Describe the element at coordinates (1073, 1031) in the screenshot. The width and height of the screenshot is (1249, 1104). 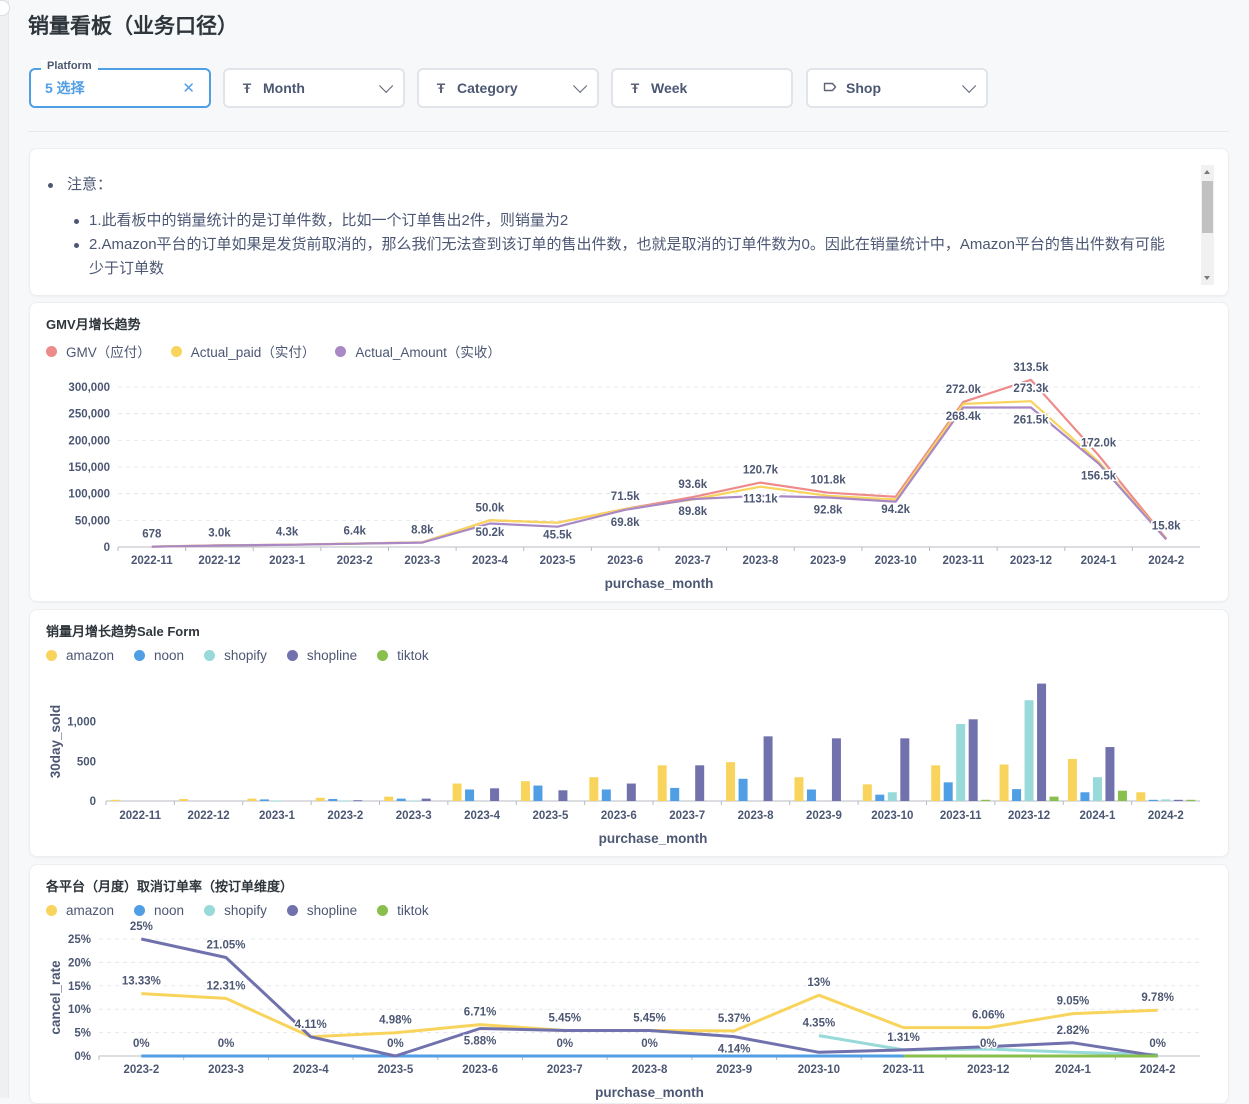
I see `data-label: 2.82%` at that location.